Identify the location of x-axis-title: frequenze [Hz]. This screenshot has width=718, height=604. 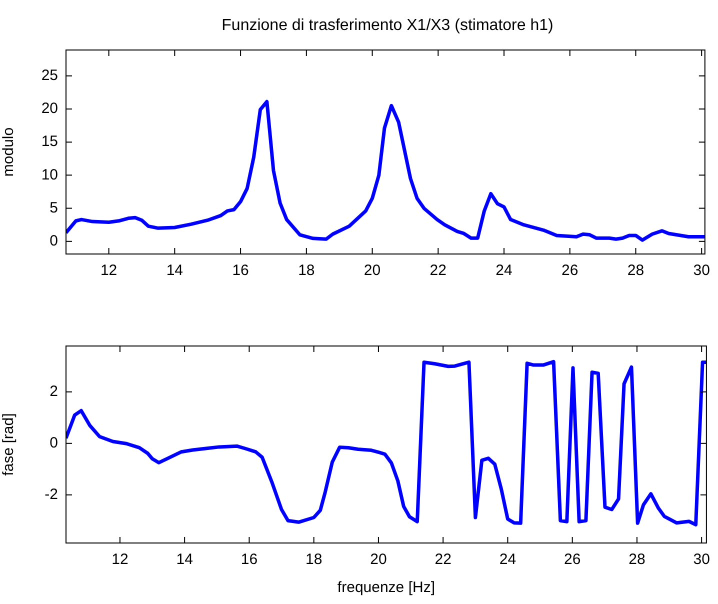
(386, 587).